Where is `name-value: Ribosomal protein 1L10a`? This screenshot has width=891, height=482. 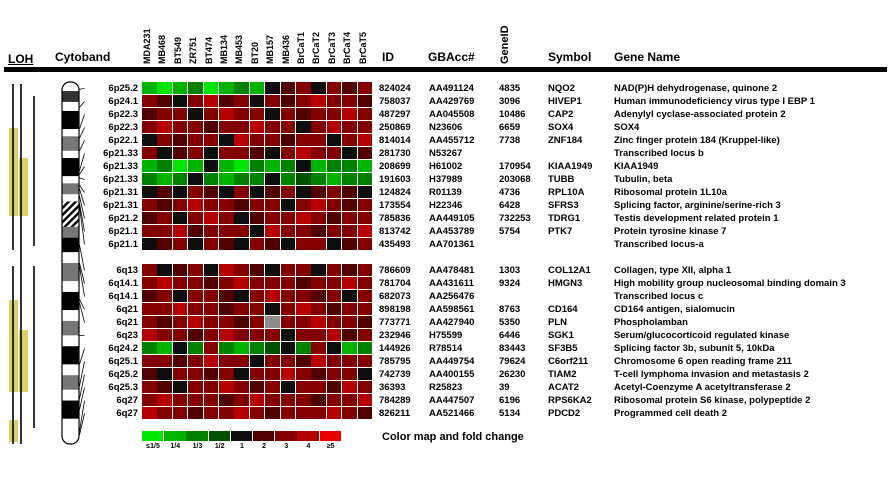 name-value: Ribosomal protein 1L10a is located at coordinates (670, 192).